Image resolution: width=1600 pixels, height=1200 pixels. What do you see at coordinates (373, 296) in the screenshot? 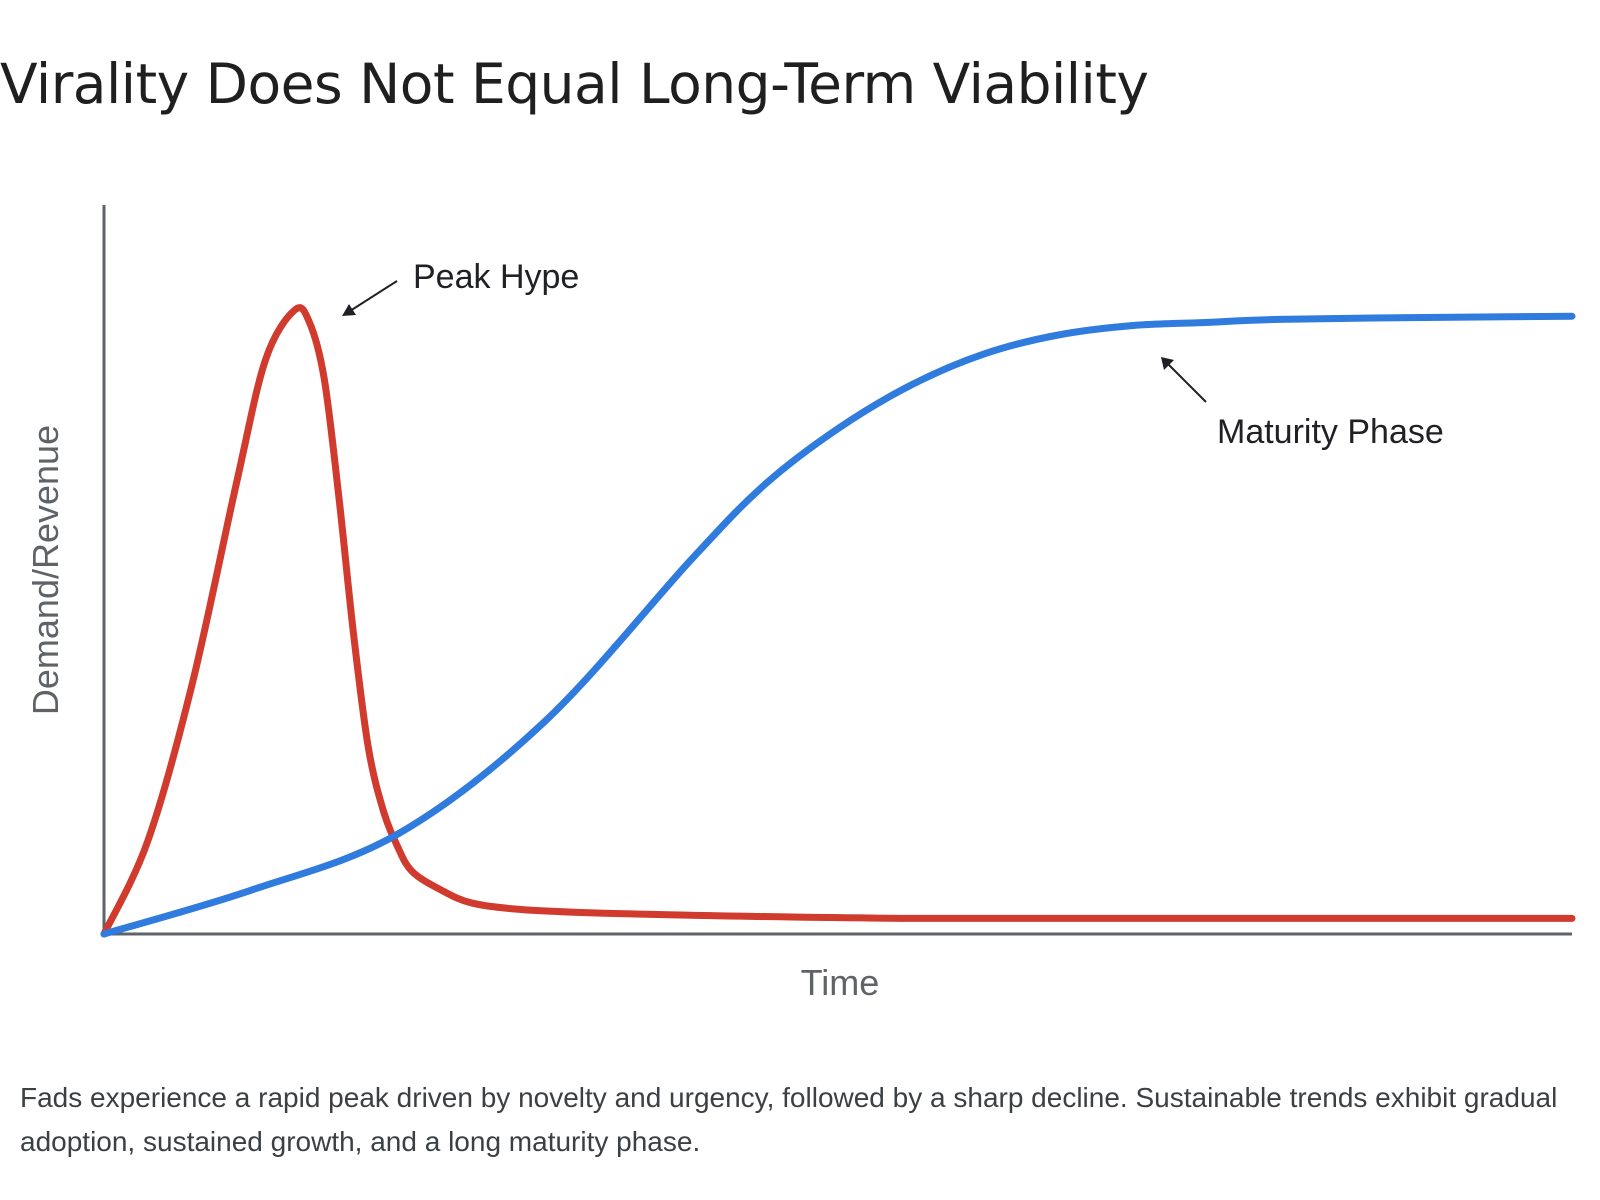
I see `peak-hype-arrow` at bounding box center [373, 296].